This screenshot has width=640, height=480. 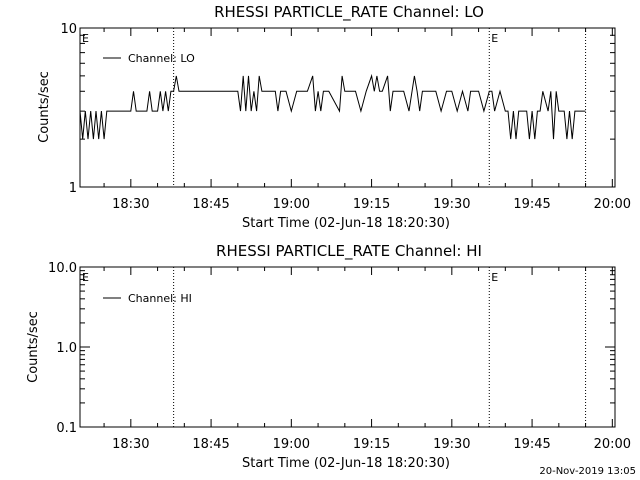 What do you see at coordinates (33, 347) in the screenshot?
I see `panel-hi-ylabel: Counts/sec` at bounding box center [33, 347].